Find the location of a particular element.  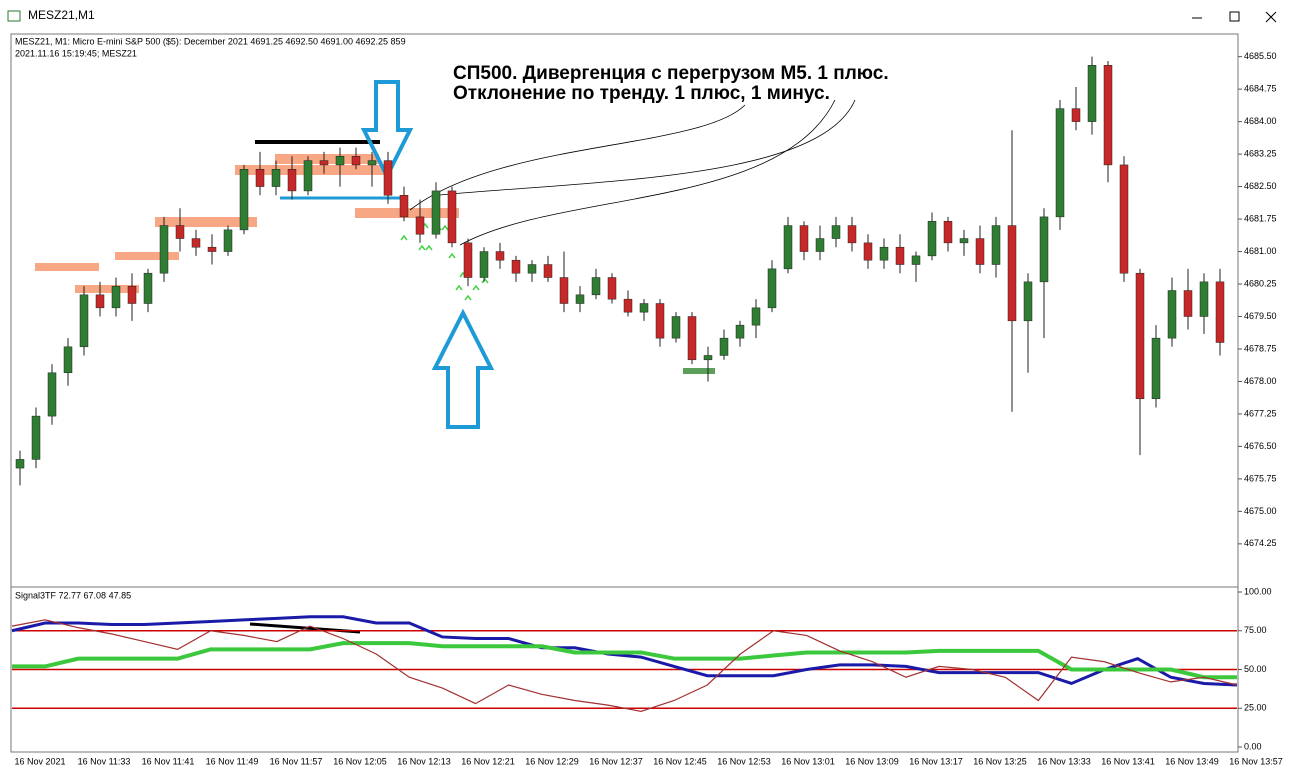

x-tick-label: 16 Nov 13:49 is located at coordinates (1192, 761).